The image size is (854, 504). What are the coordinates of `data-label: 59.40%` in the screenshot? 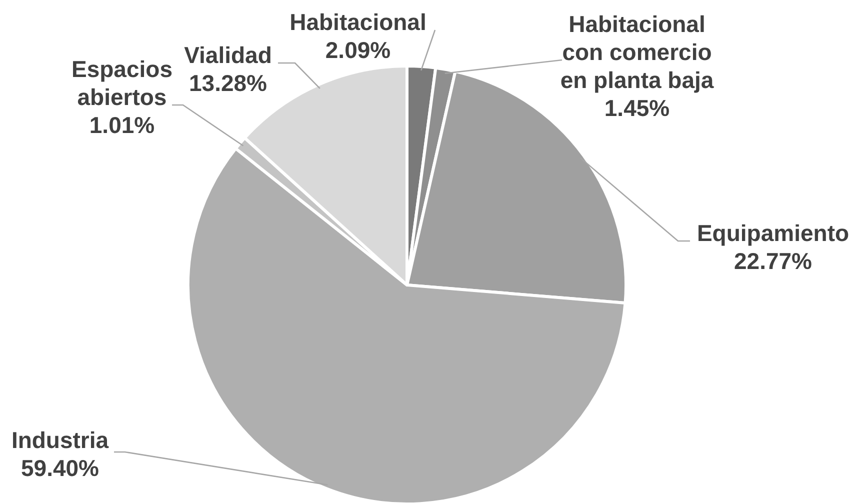 It's located at (60, 468).